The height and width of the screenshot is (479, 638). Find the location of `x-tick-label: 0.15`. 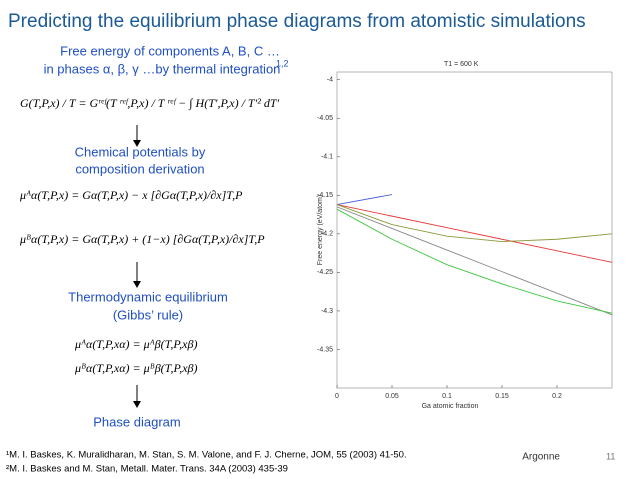

x-tick-label: 0.15 is located at coordinates (502, 396).